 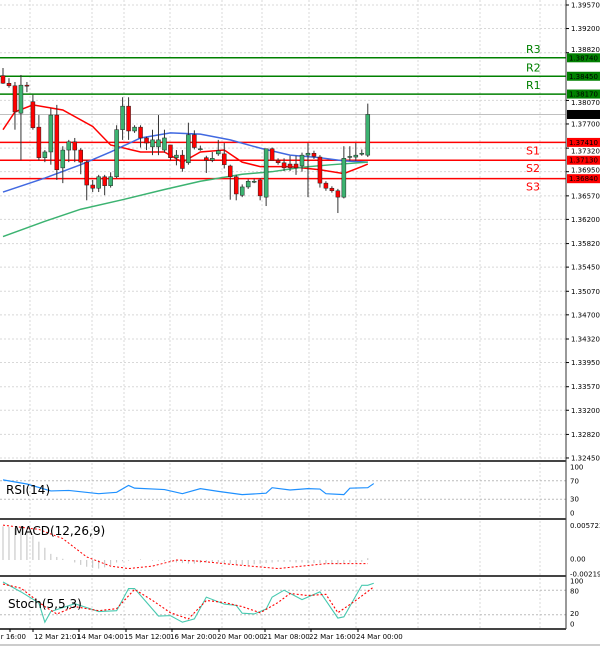 What do you see at coordinates (583, 58) in the screenshot?
I see `level-price-box` at bounding box center [583, 58].